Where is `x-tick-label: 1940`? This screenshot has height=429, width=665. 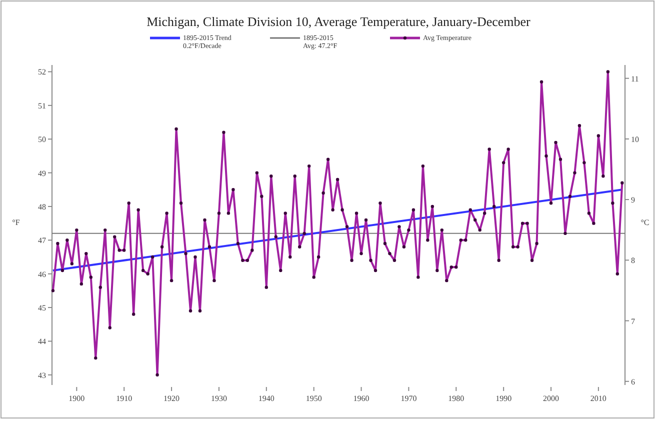
x-tick-label: 1940 is located at coordinates (266, 398).